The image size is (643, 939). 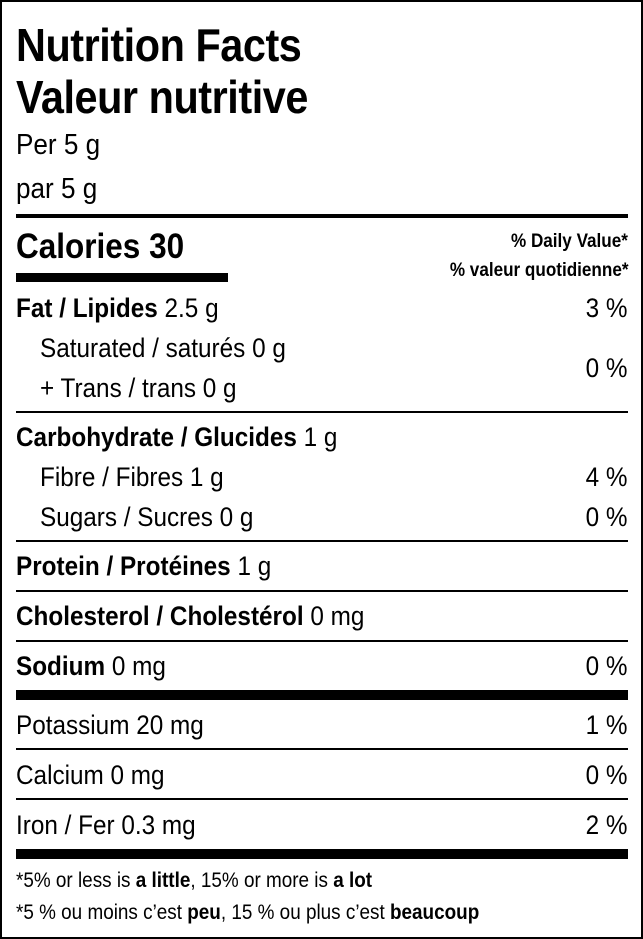 What do you see at coordinates (137, 775) in the screenshot?
I see `calcium-amount: 0 mg` at bounding box center [137, 775].